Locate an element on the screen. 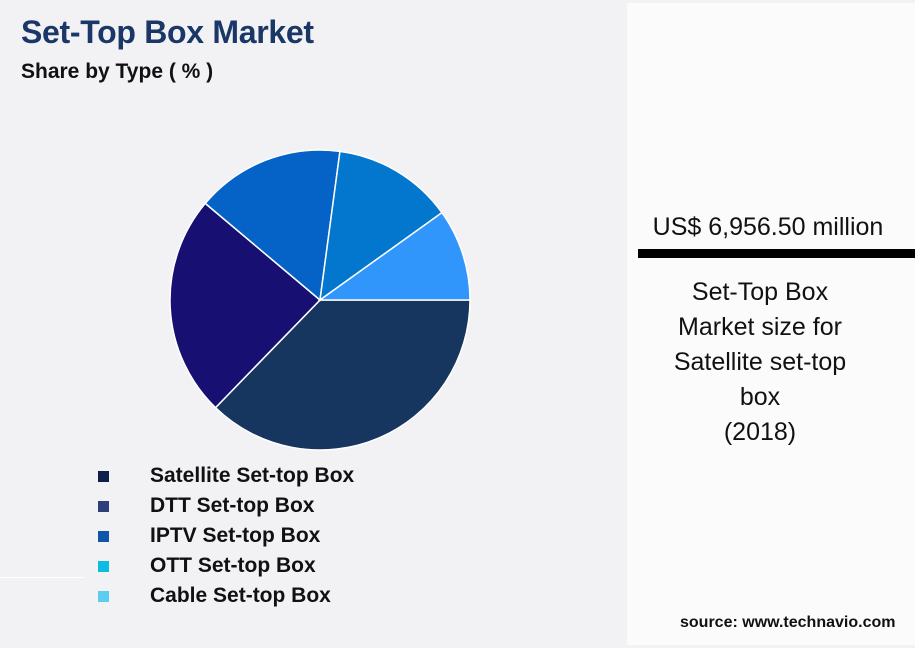 This screenshot has height=648, width=915. pie-slice-dtt-set-top-box is located at coordinates (245, 305).